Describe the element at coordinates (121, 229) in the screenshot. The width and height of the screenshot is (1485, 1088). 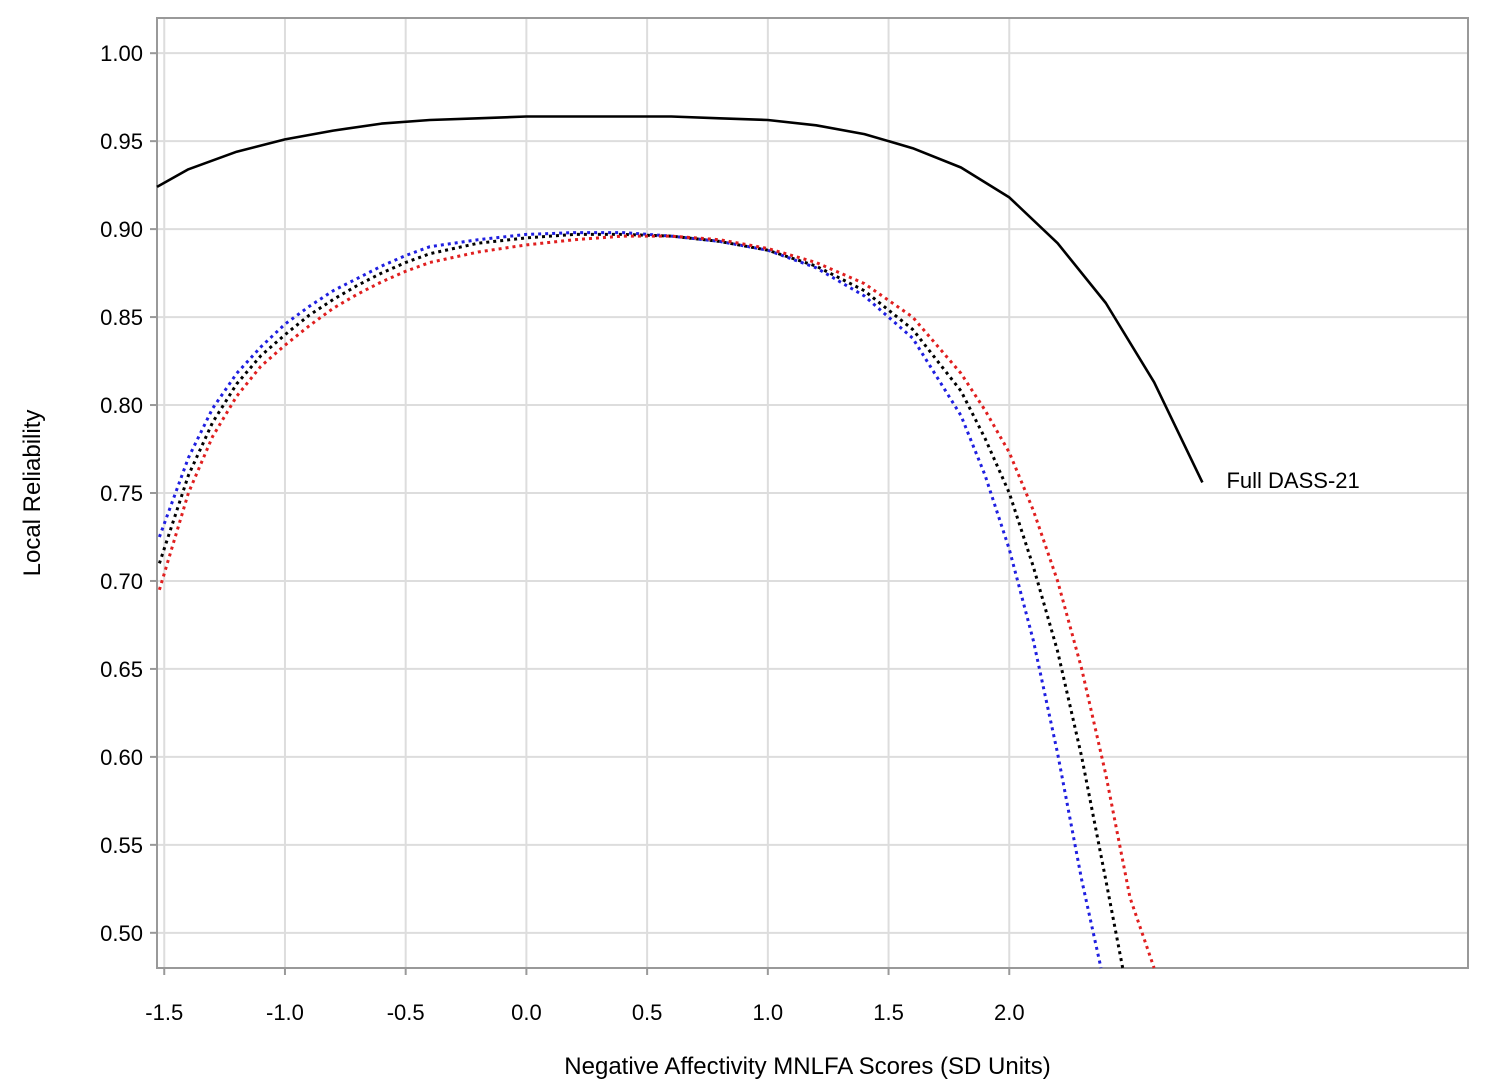
I see `y-tick-label: 0.90` at that location.